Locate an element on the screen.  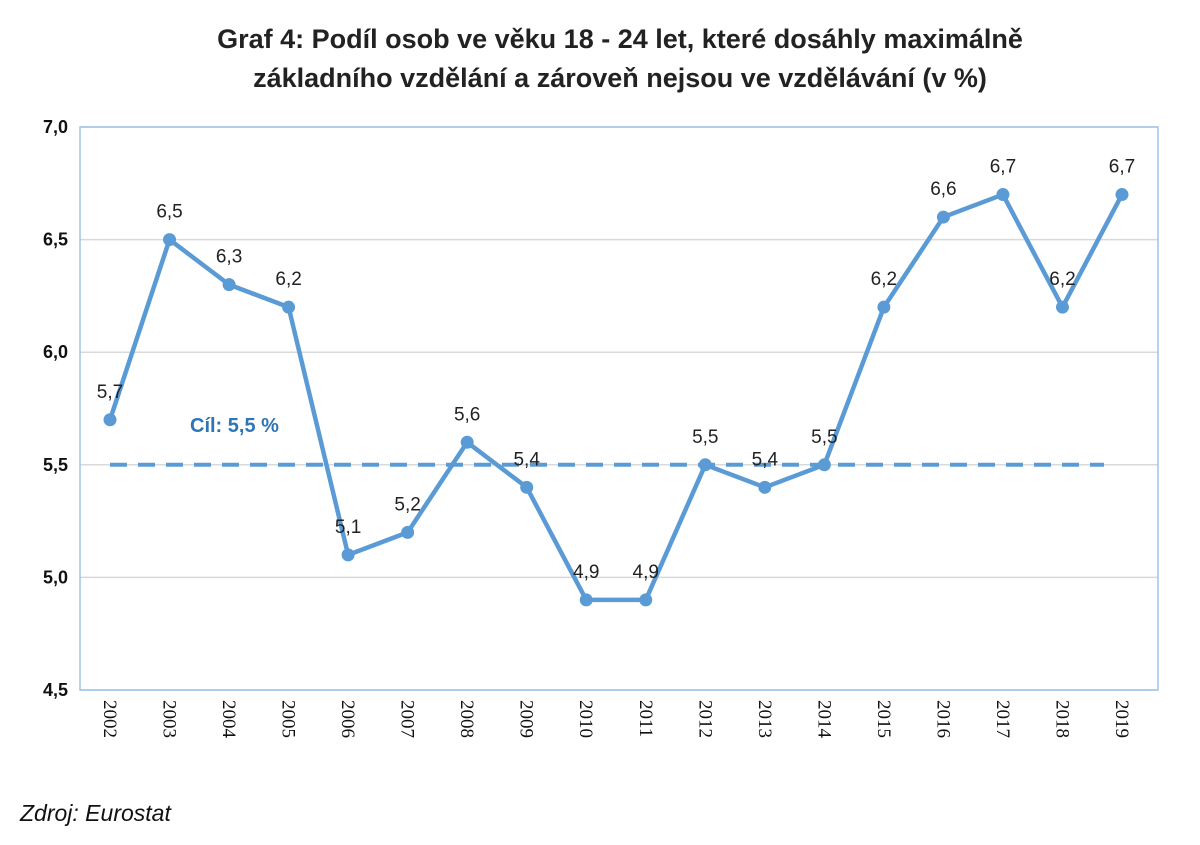
x-tick-label: 2004 is located at coordinates (228, 719).